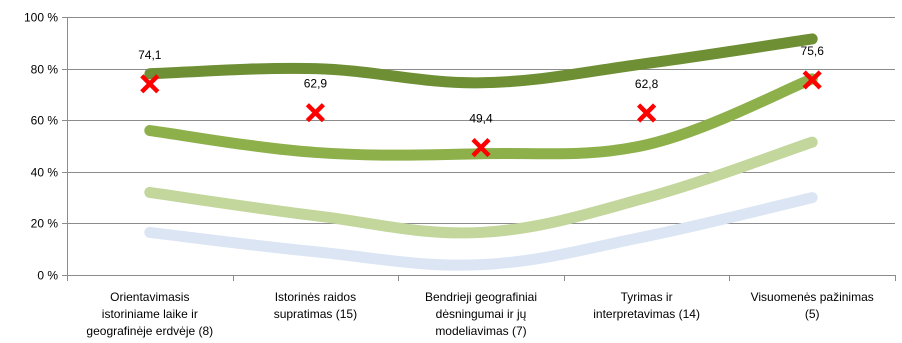 This screenshot has width=902, height=343. What do you see at coordinates (812, 297) in the screenshot?
I see `x-tick-label-line: Visuomenės pažinimas` at bounding box center [812, 297].